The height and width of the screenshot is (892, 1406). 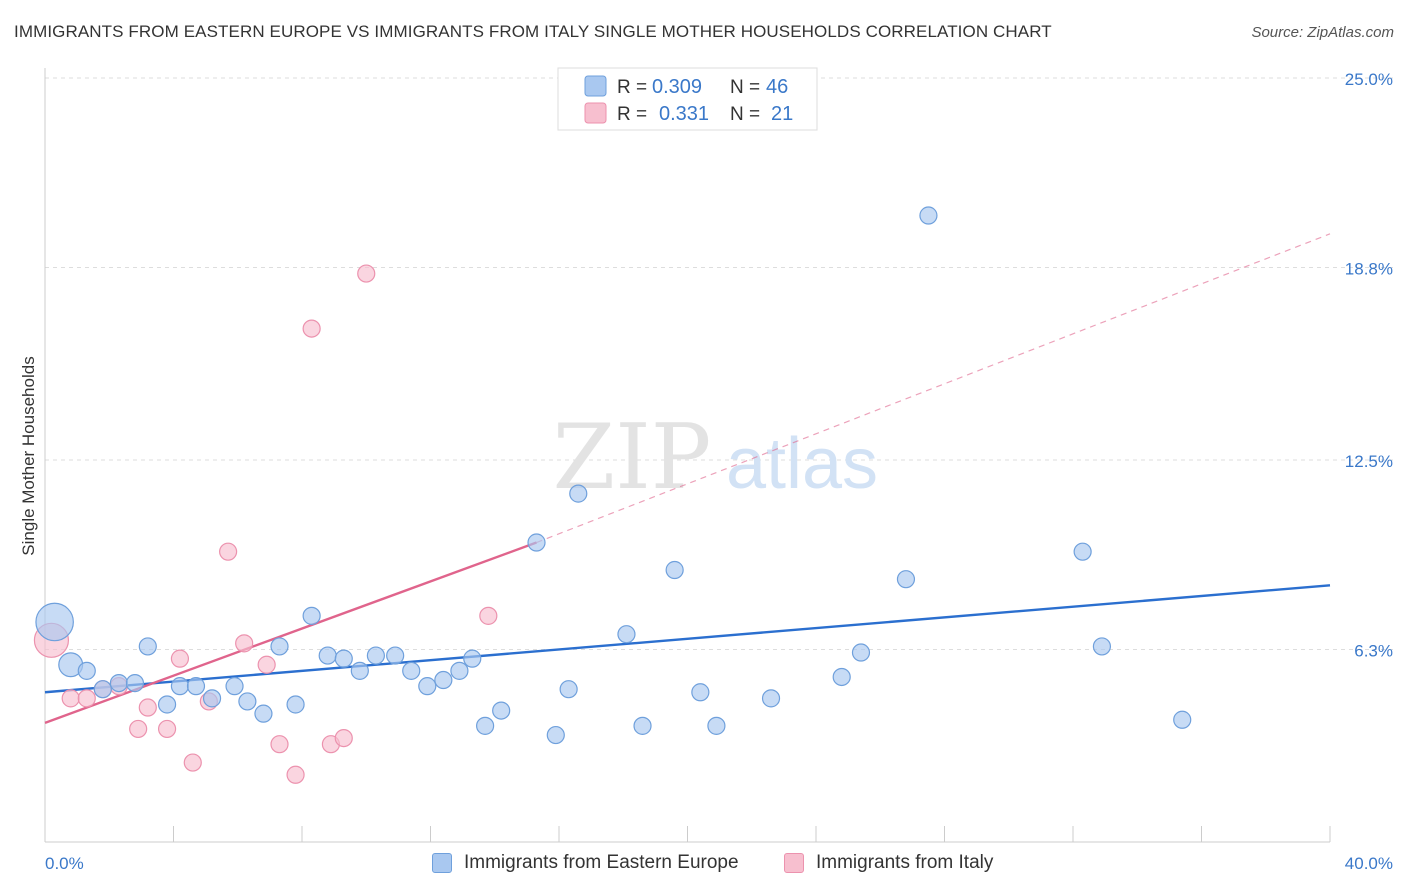 I want to click on y-tick-label: 18.8%, so click(x=1369, y=268).